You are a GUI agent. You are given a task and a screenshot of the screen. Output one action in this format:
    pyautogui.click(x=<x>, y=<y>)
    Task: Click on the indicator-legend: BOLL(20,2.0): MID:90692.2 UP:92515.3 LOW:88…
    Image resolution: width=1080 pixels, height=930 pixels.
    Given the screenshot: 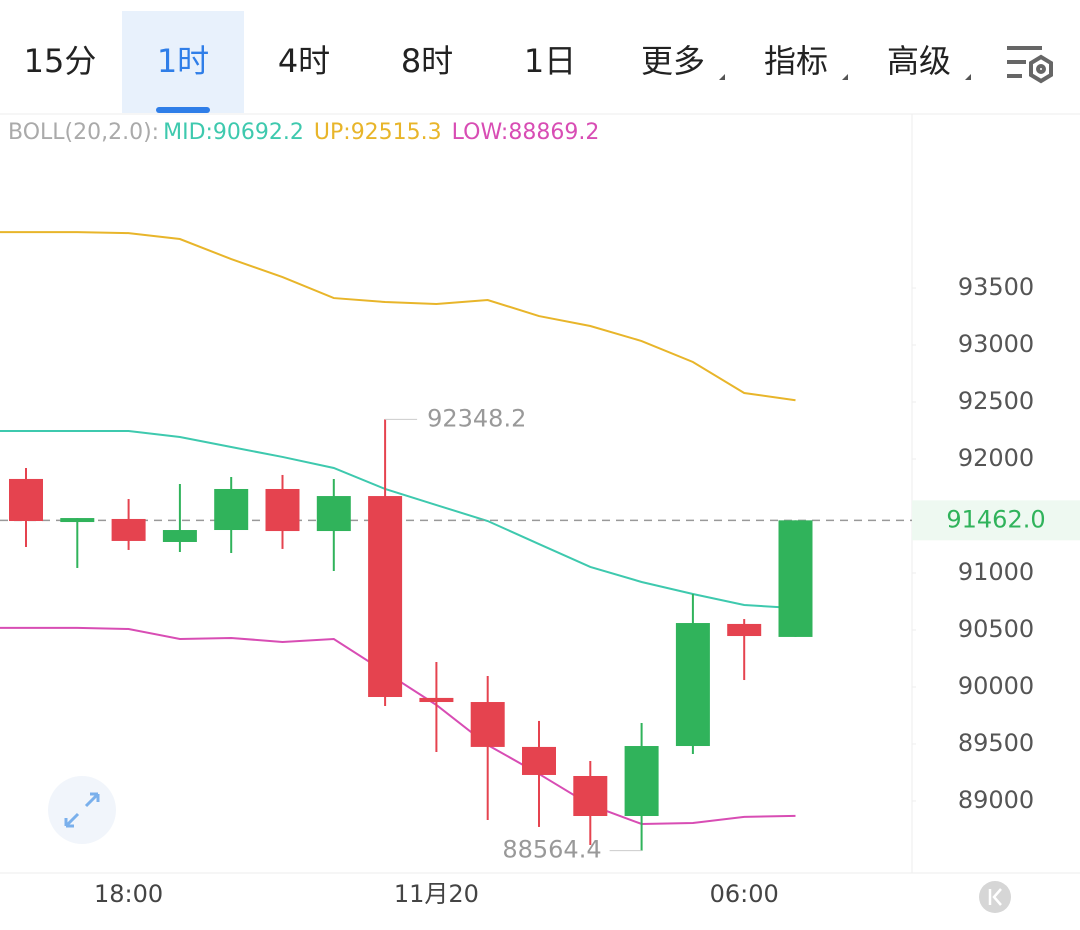 What is the action you would take?
    pyautogui.click(x=303, y=132)
    